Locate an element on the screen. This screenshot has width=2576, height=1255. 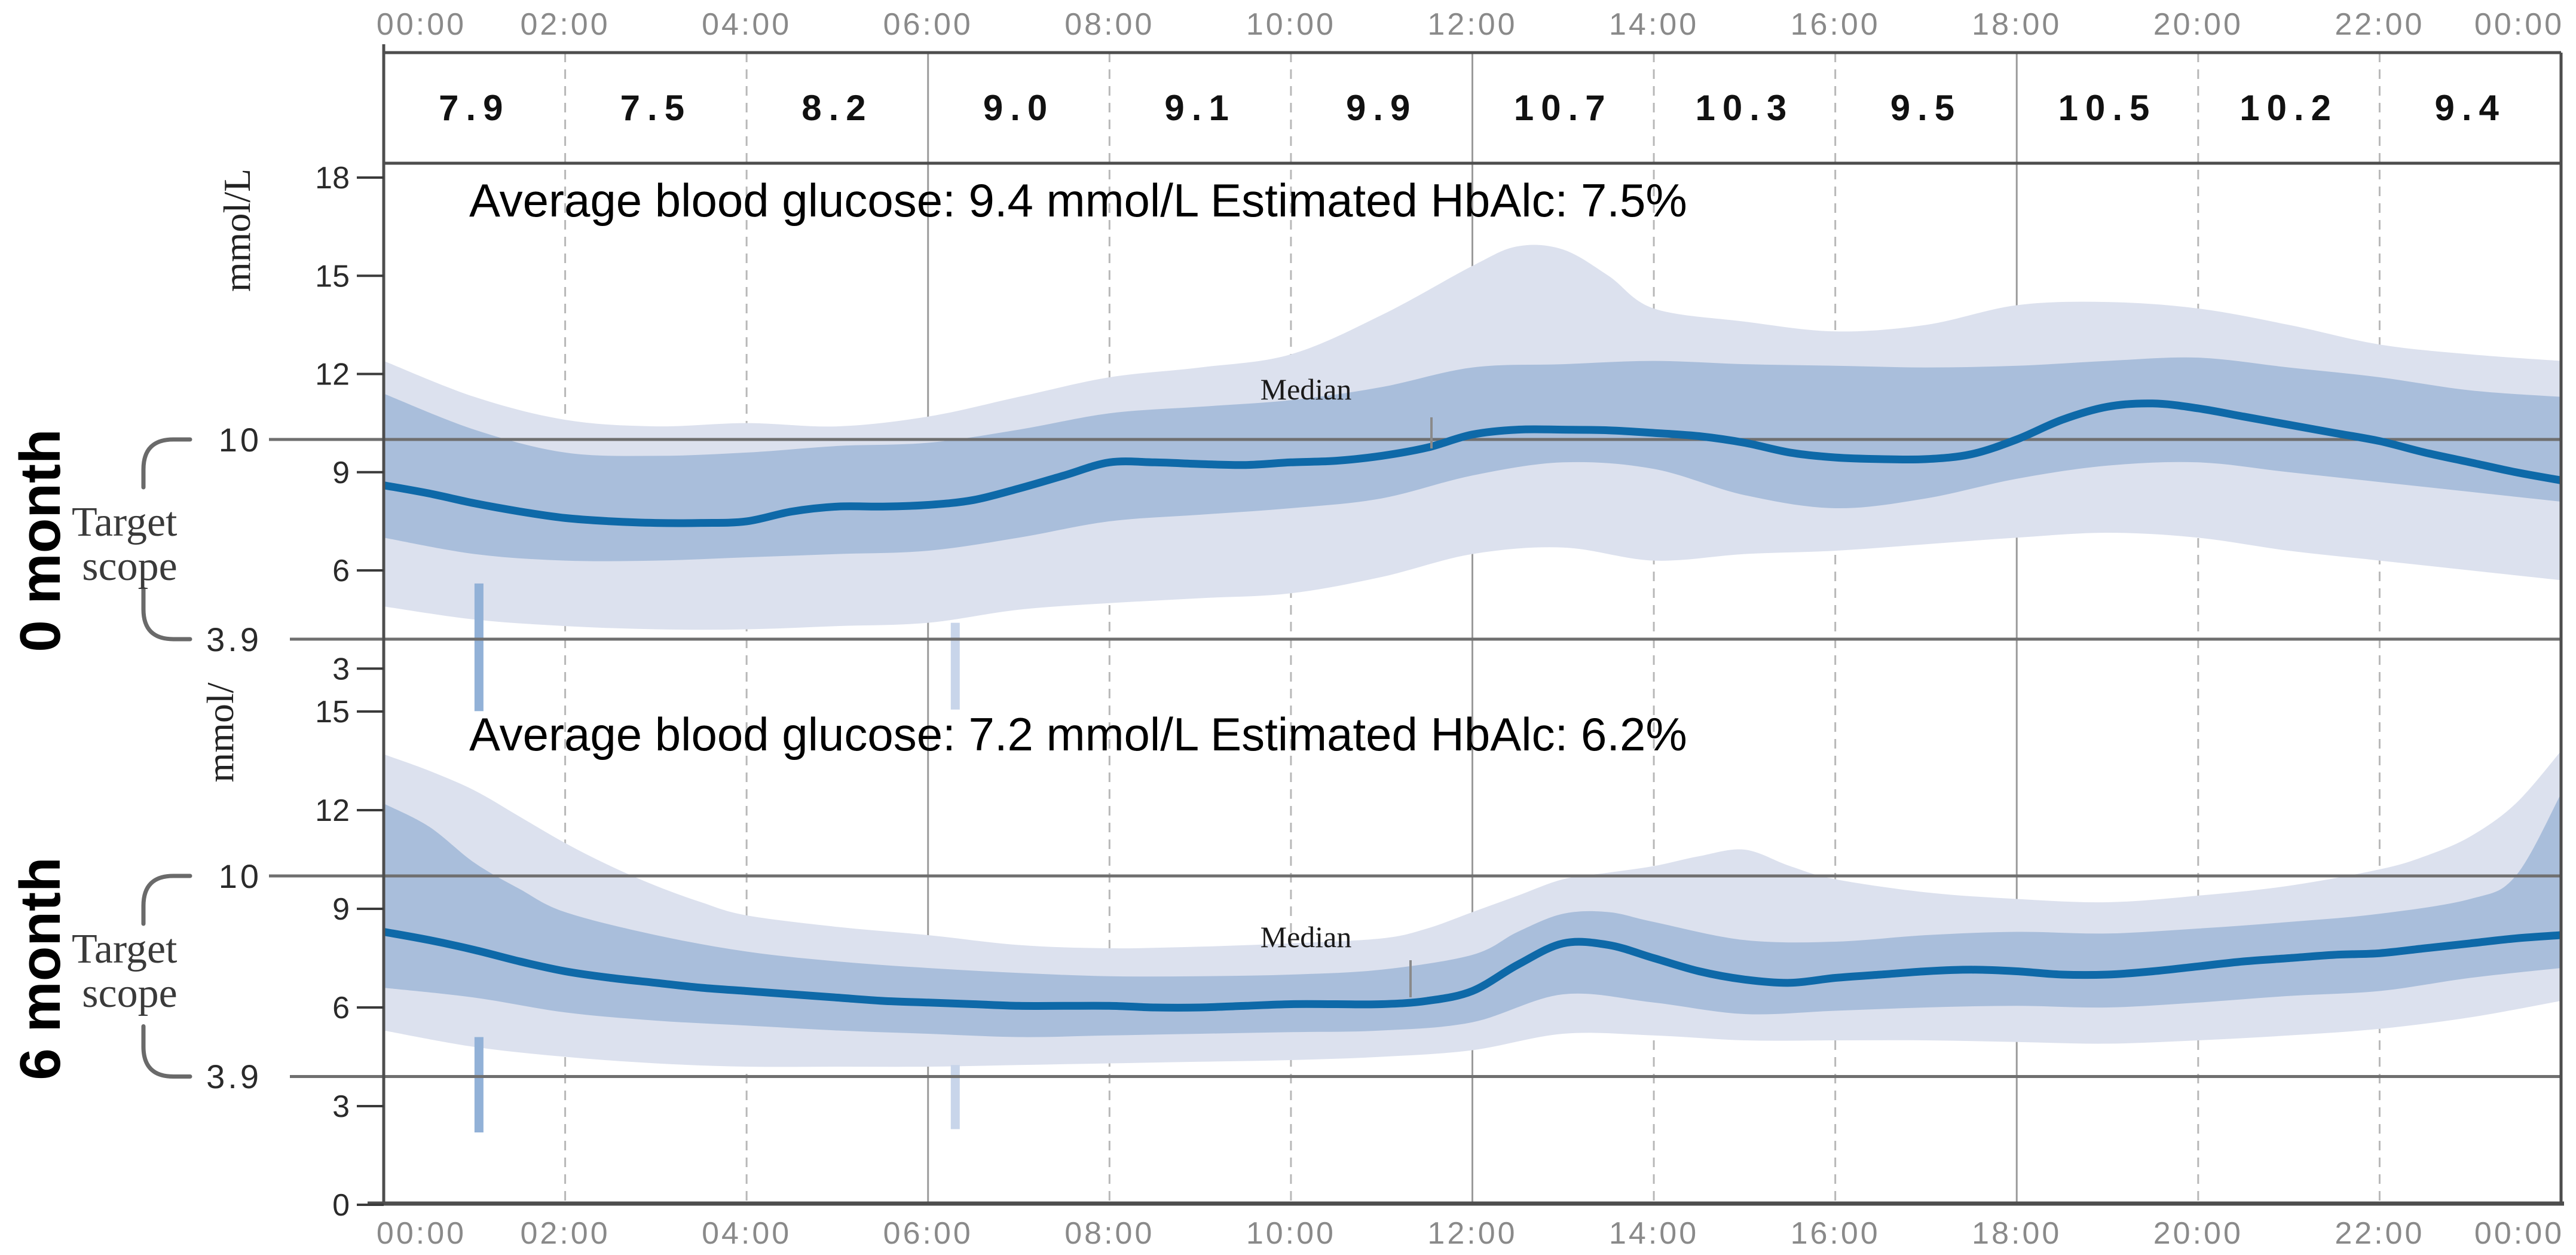
panel-label-6-month: 6 month is located at coordinates (40, 969).